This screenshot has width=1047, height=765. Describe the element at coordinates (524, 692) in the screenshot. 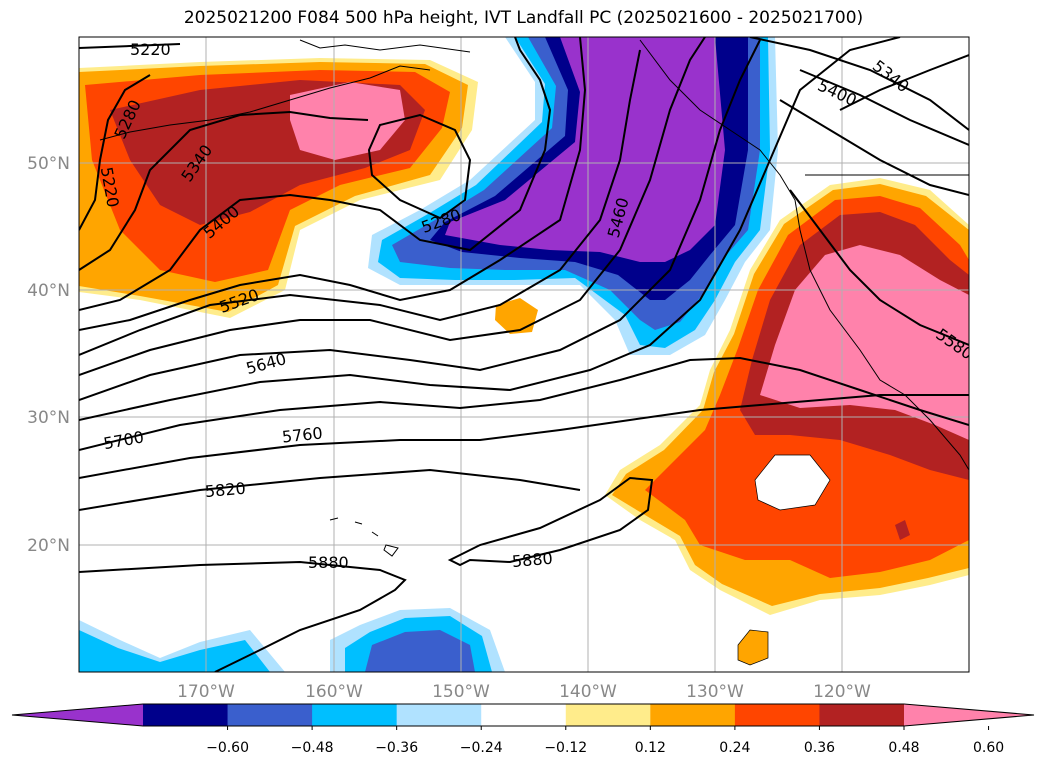

I see `longitude-labels: 170°W 160°W 150°W 140°W 130°W 120°W` at that location.